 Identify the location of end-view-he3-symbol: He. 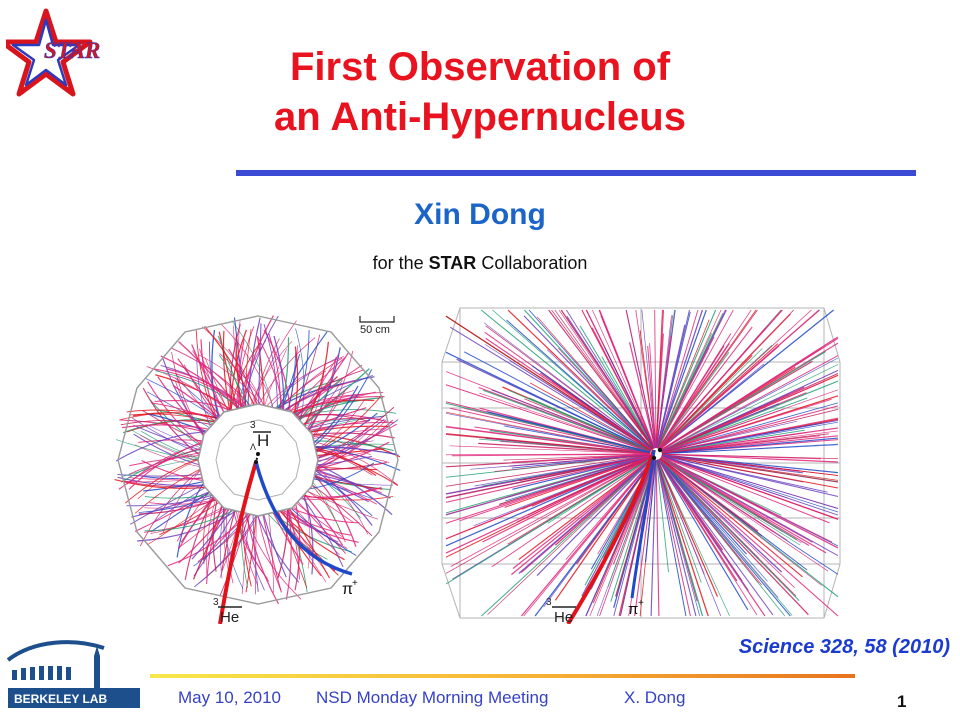
(229, 616).